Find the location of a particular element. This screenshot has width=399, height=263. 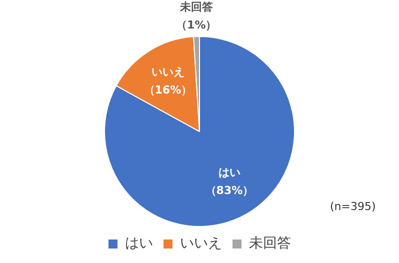

legend-label: はい is located at coordinates (139, 244).